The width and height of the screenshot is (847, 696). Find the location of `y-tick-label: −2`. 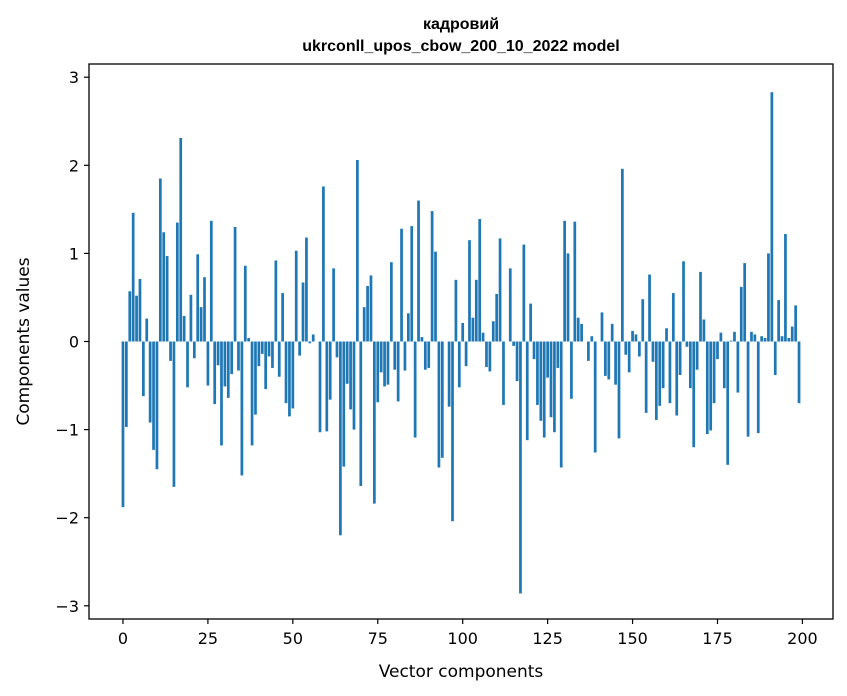

y-tick-label: −2 is located at coordinates (67, 518).